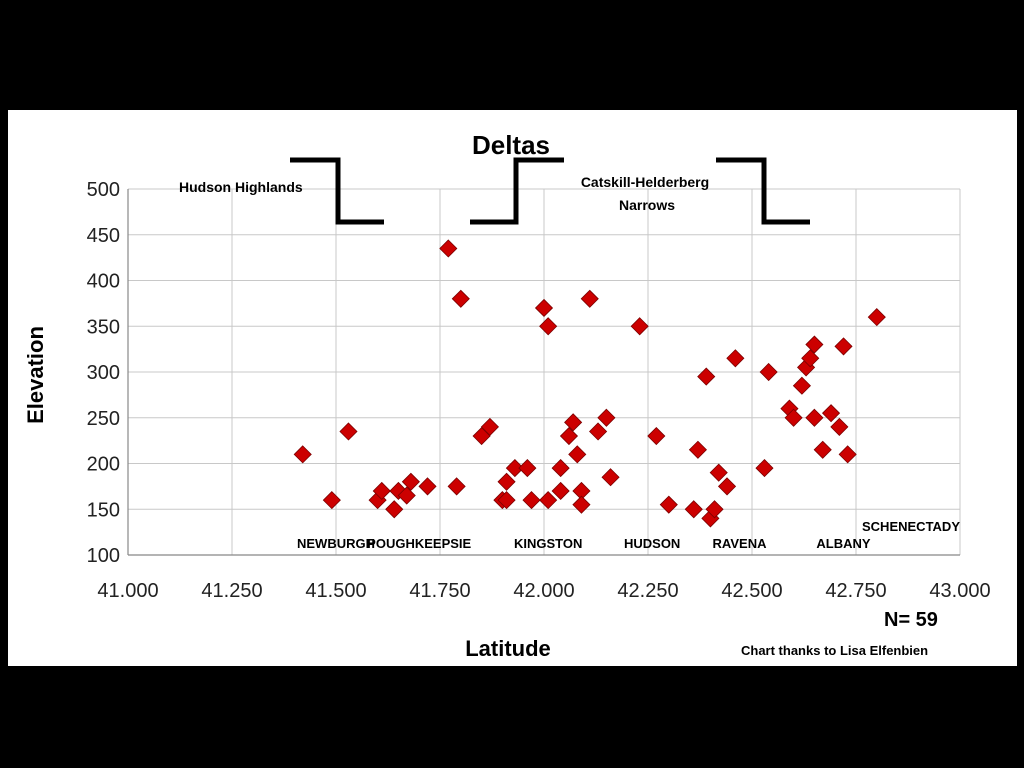  I want to click on city-label: SCHENECTADY, so click(911, 526).